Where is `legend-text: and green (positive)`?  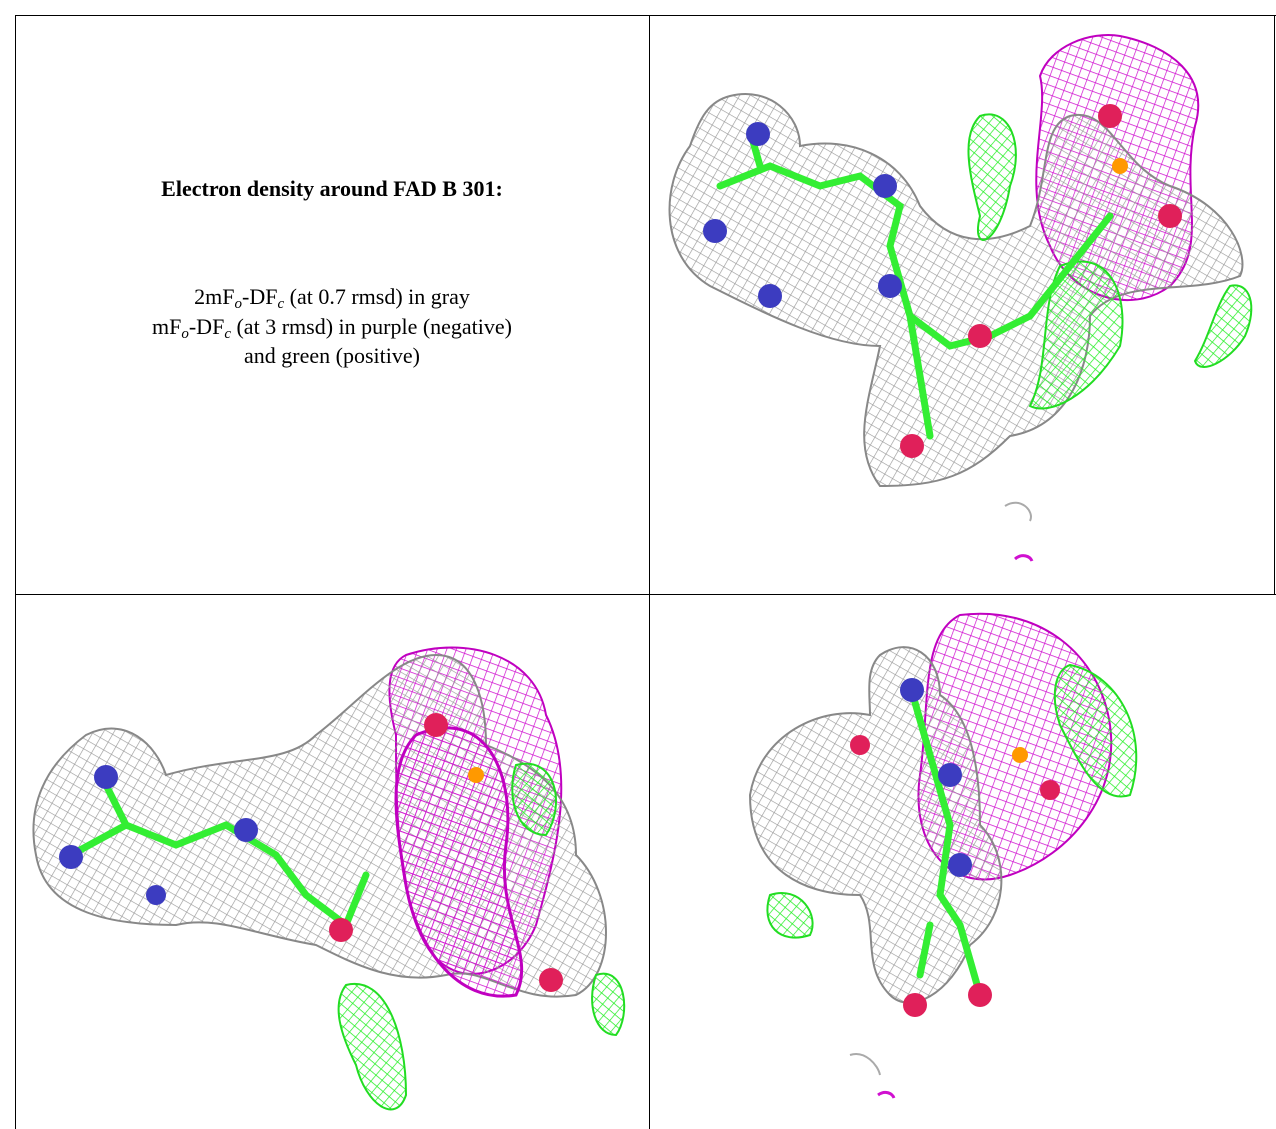 legend-text: and green (positive) is located at coordinates (332, 355).